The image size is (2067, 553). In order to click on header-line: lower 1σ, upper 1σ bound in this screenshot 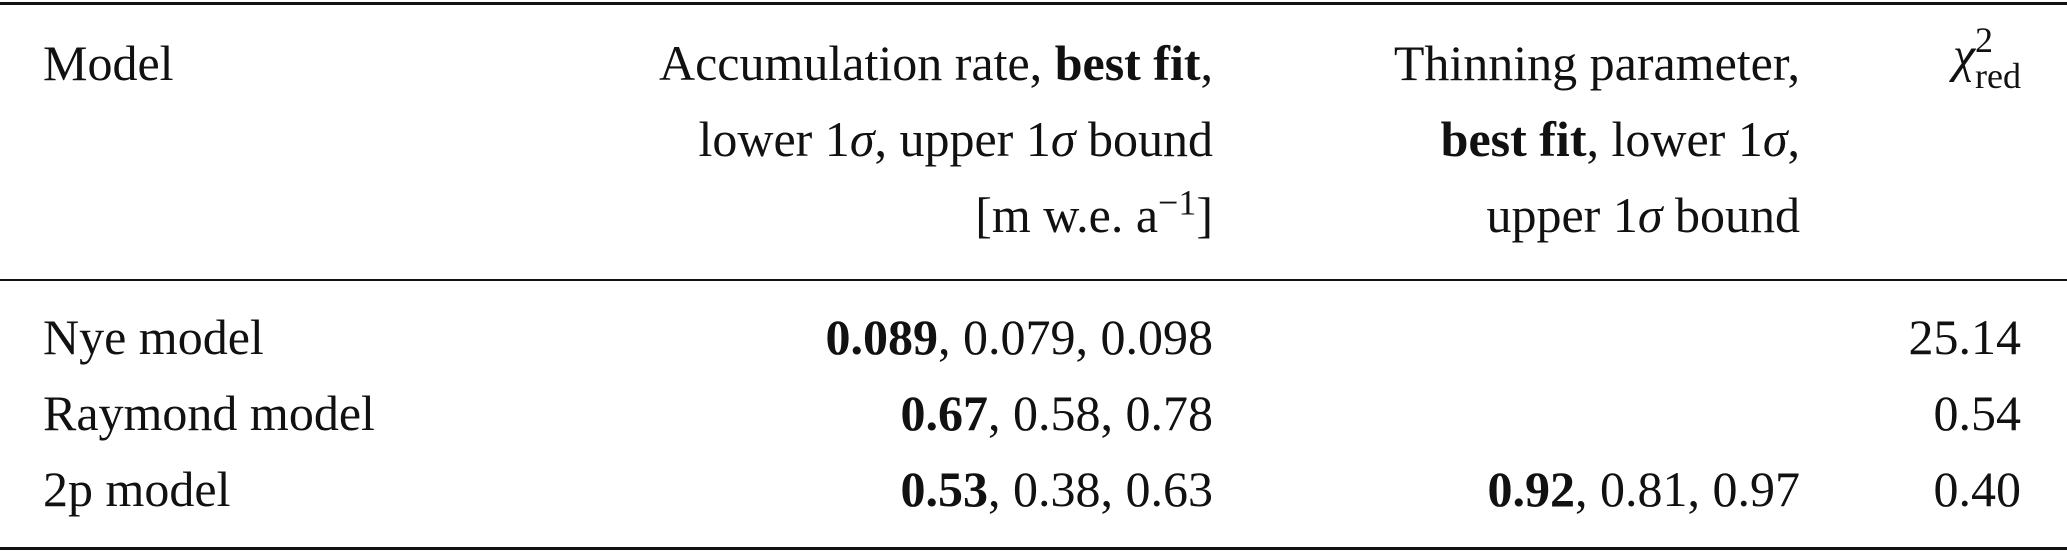, I will do `click(955, 139)`.